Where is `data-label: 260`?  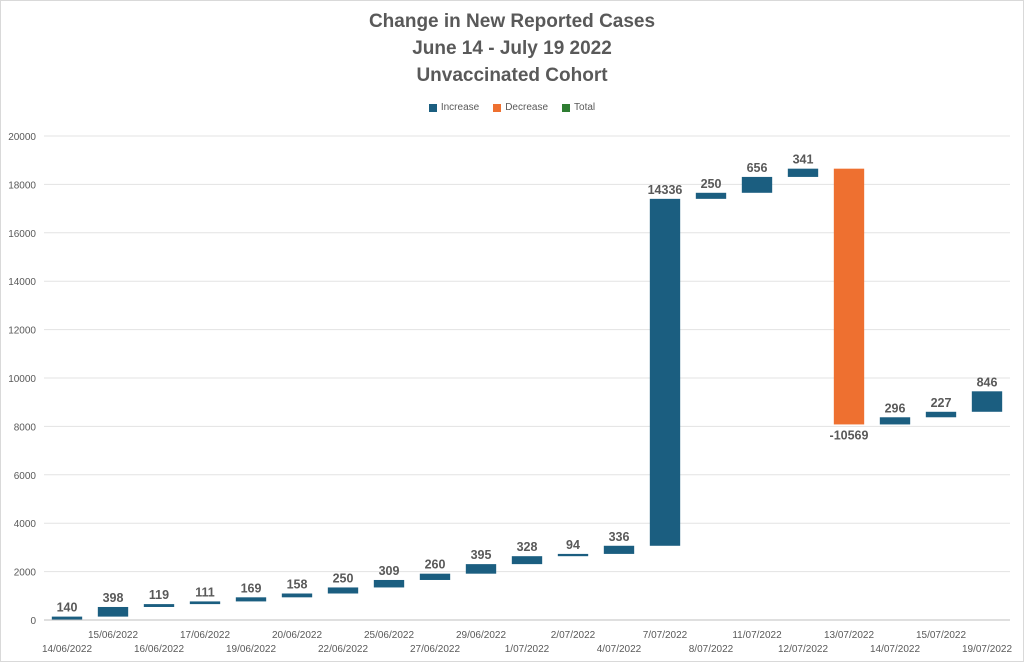
data-label: 260 is located at coordinates (435, 565).